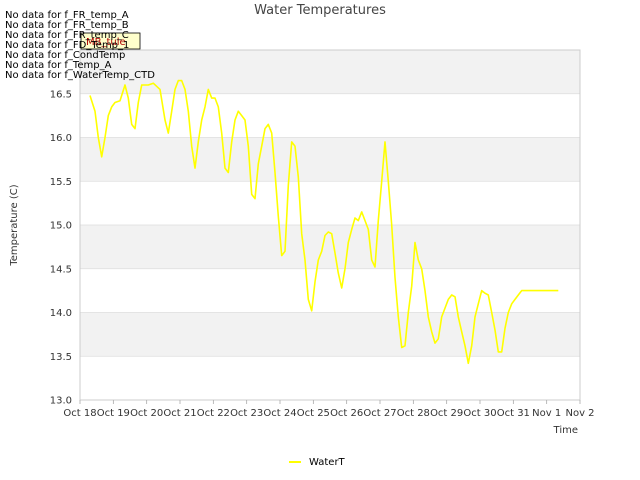  I want to click on no-data-message: No data for f_FR_temp_C, so click(67, 35).